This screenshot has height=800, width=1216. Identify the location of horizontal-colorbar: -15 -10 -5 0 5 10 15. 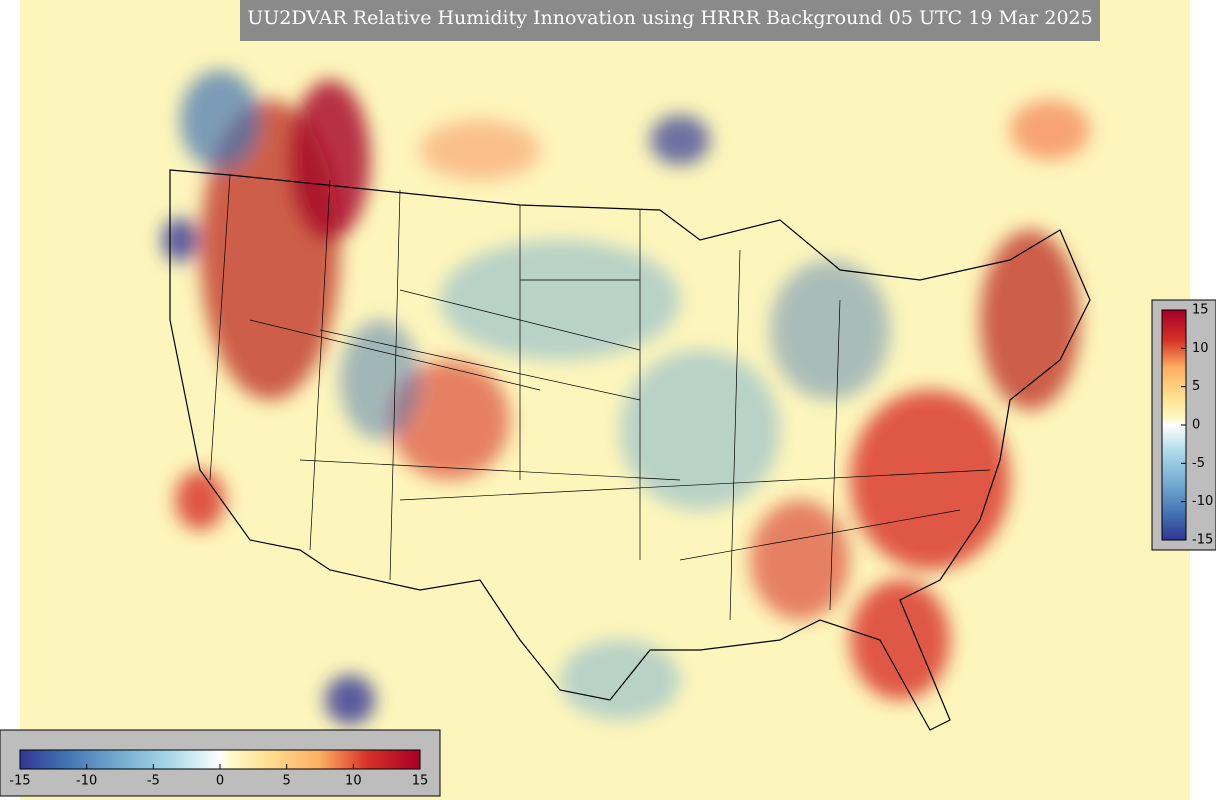
(220, 763).